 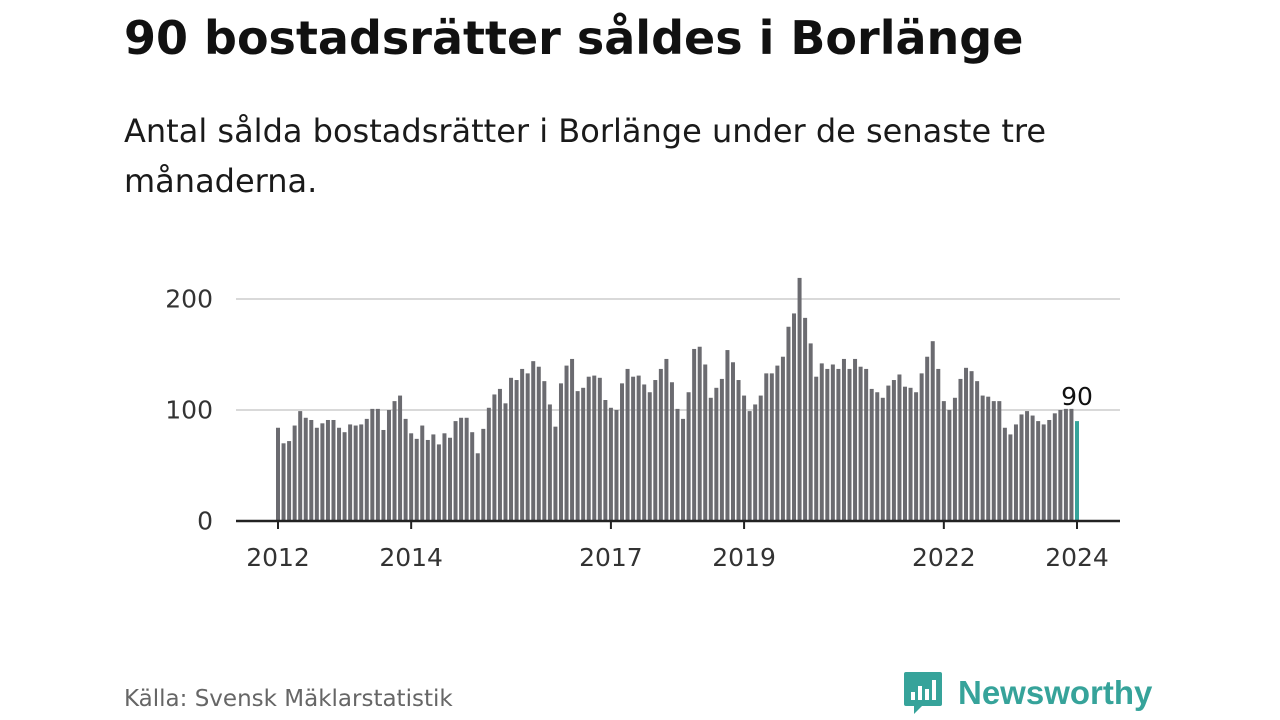 I want to click on newsworthy-logo-icon, so click(x=923, y=693).